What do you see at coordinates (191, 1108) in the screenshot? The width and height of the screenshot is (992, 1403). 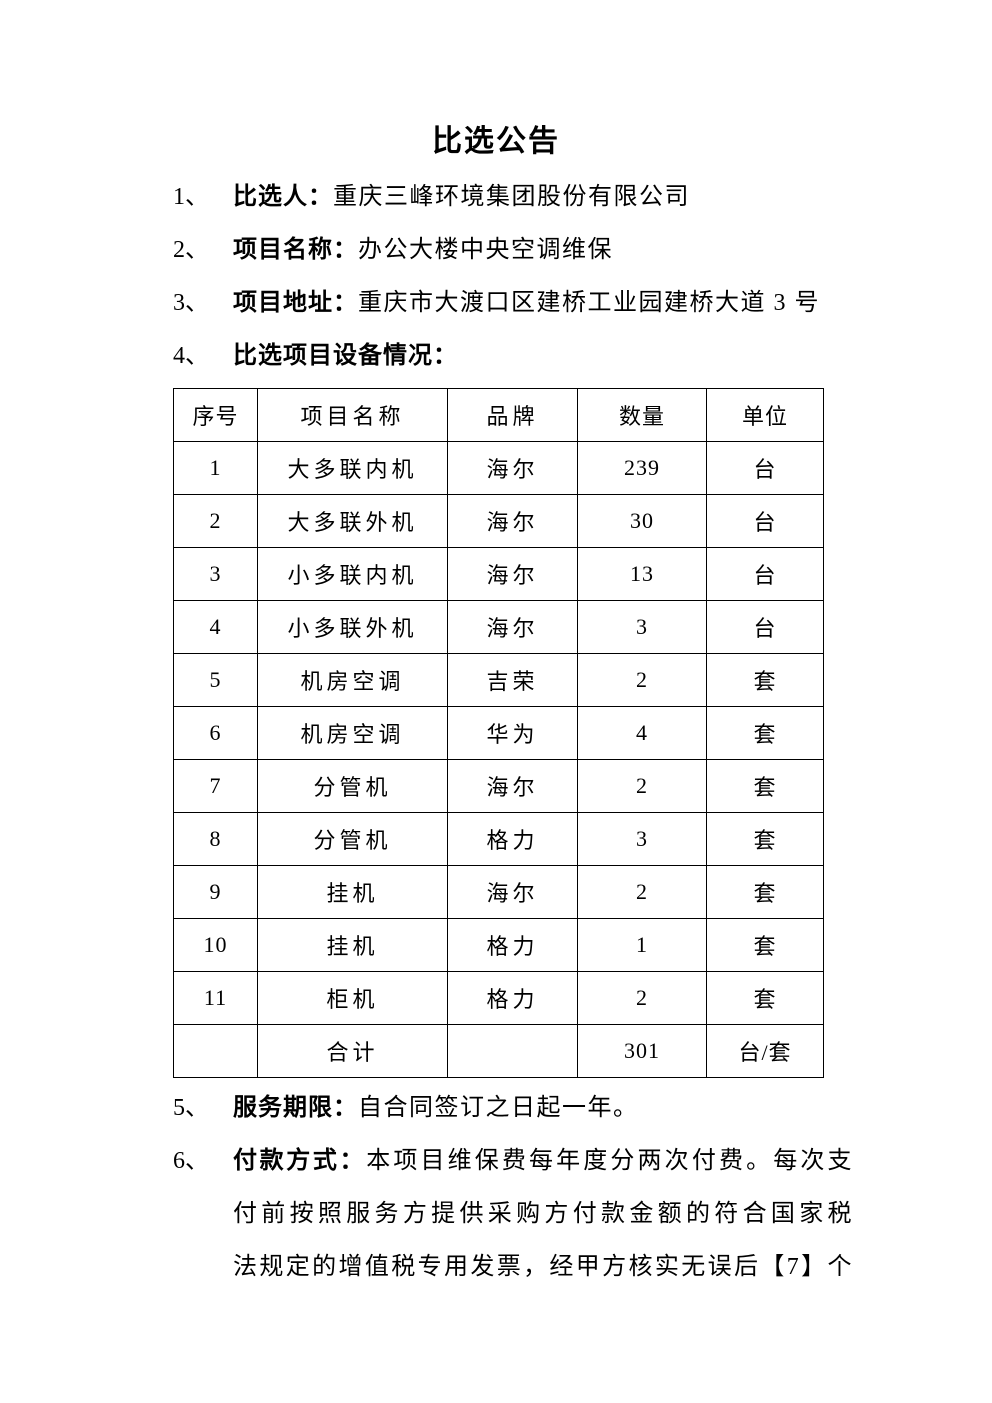 I see `item-5-number: 5、` at bounding box center [191, 1108].